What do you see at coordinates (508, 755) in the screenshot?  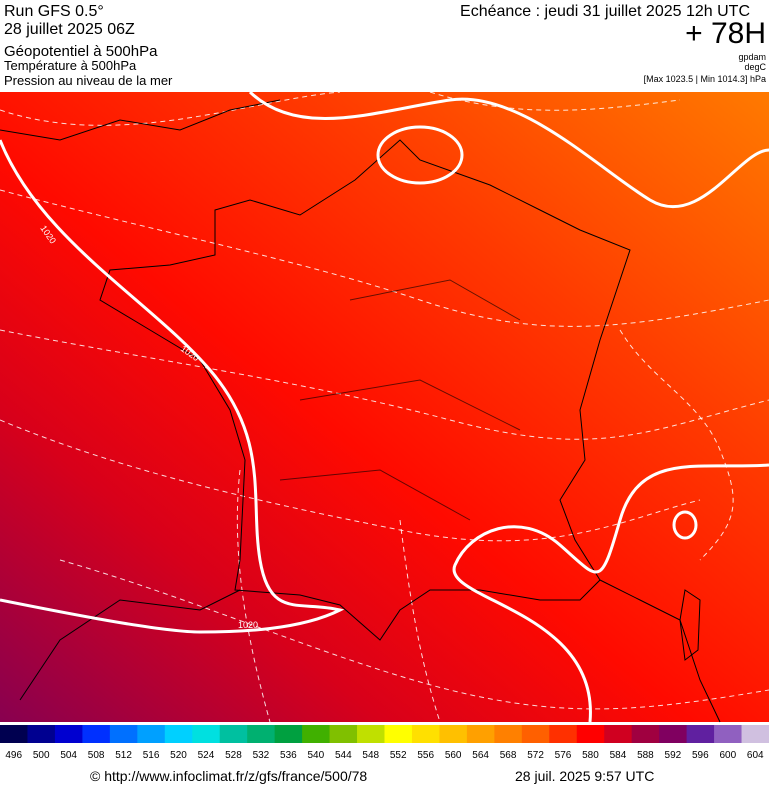 I see `level-label: 568` at bounding box center [508, 755].